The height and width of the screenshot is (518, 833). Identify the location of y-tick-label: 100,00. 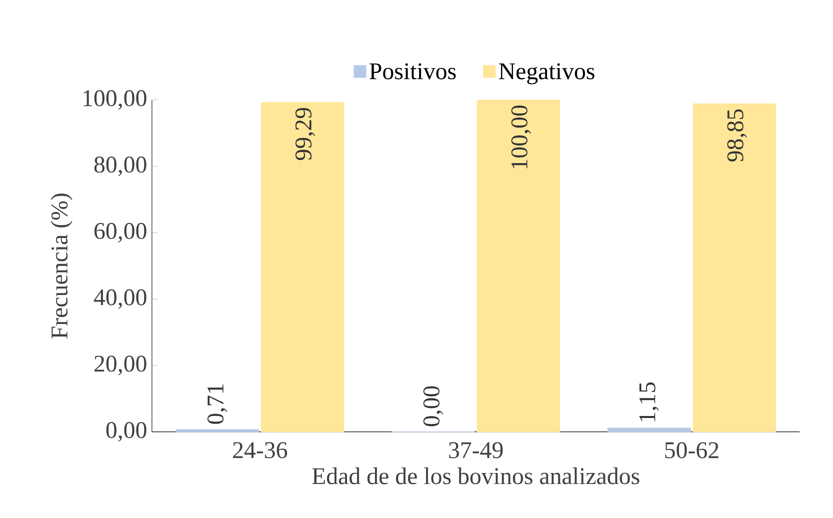
(115, 100).